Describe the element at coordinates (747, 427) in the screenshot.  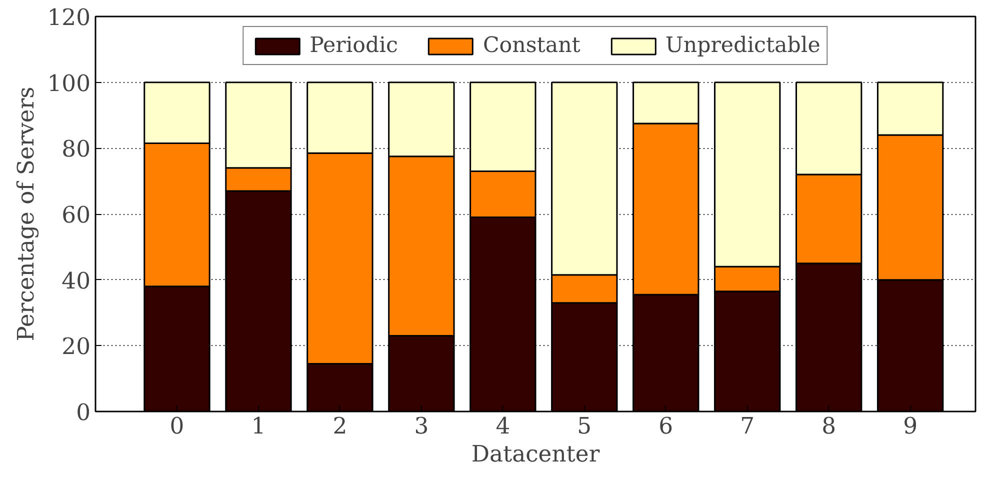
I see `x-tick-label: 7` at that location.